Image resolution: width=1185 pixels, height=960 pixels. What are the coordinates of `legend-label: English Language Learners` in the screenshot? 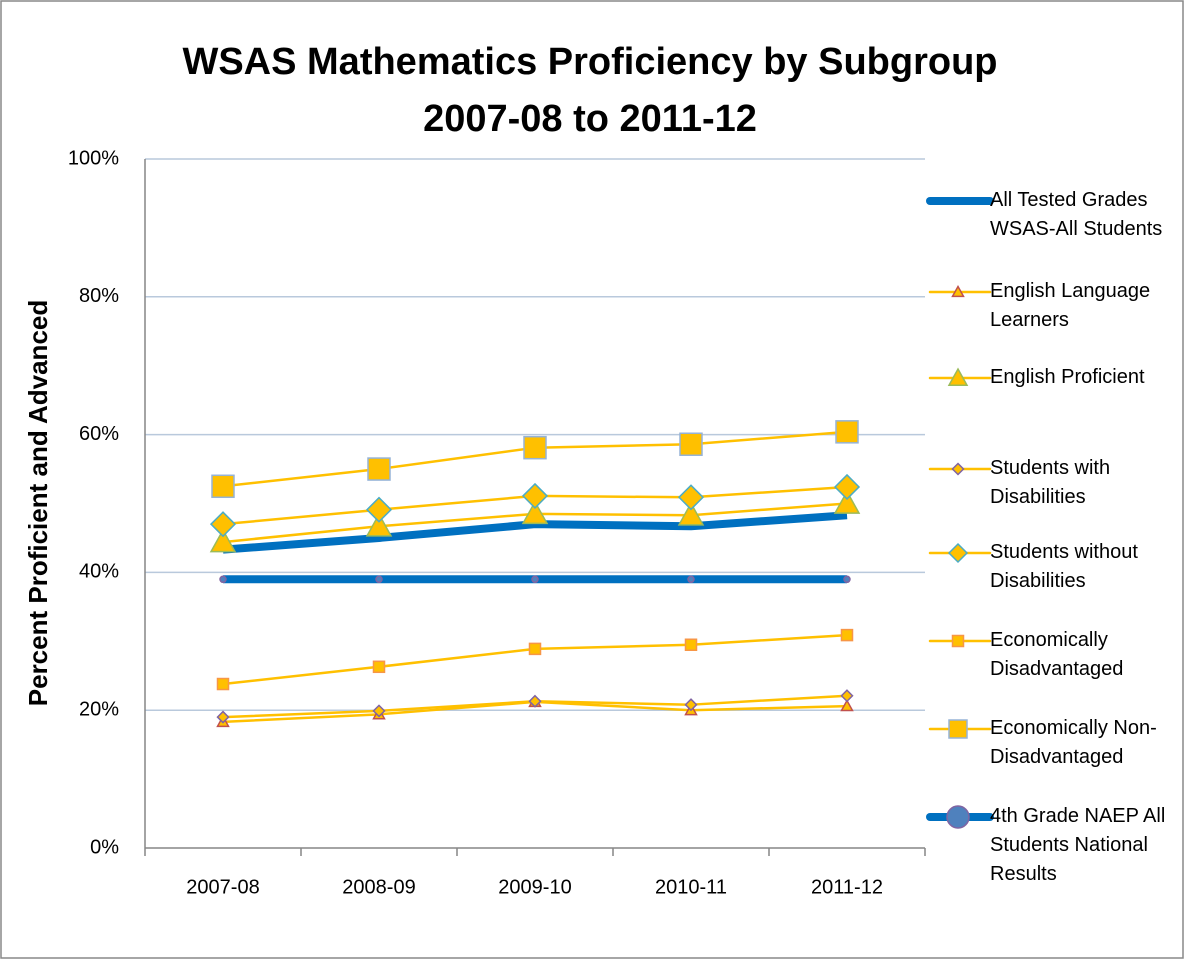 It's located at (1070, 305).